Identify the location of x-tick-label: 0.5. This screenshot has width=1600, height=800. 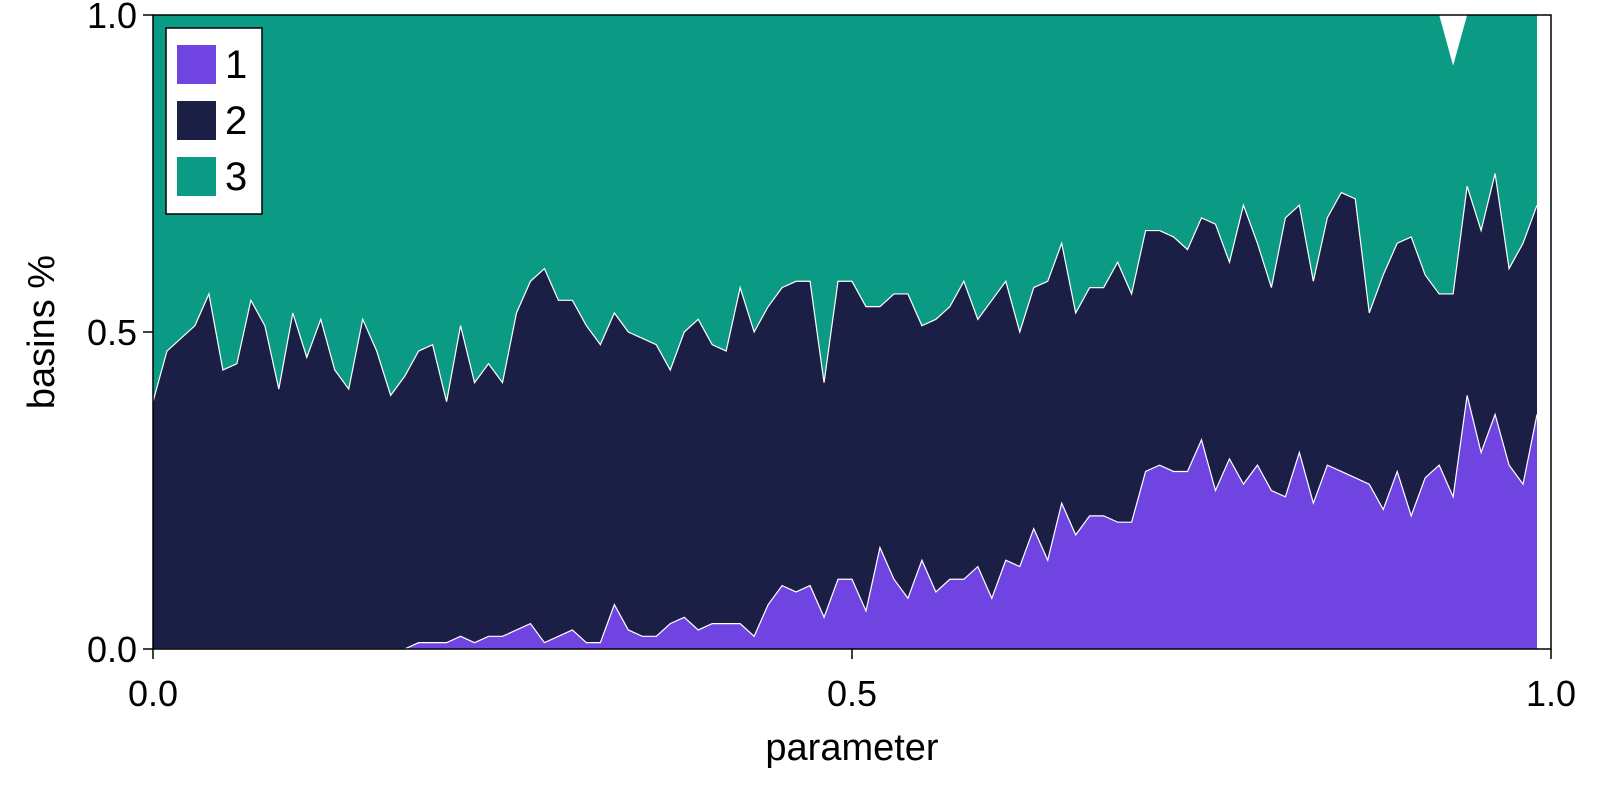
(852, 693).